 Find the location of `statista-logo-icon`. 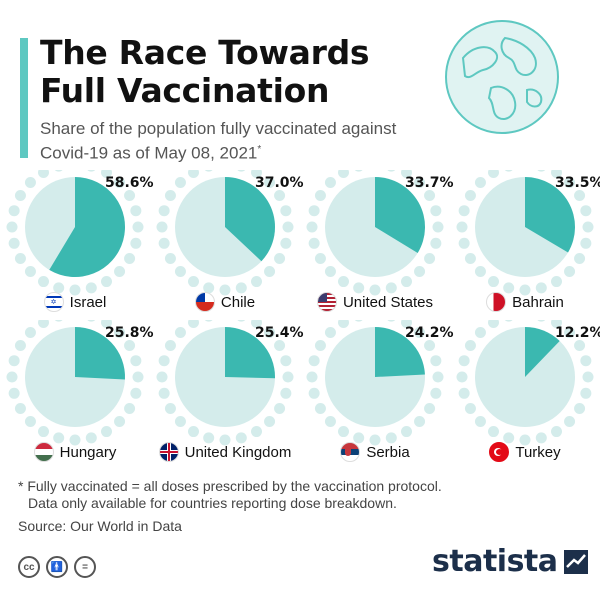

statista-logo-icon is located at coordinates (575, 561).